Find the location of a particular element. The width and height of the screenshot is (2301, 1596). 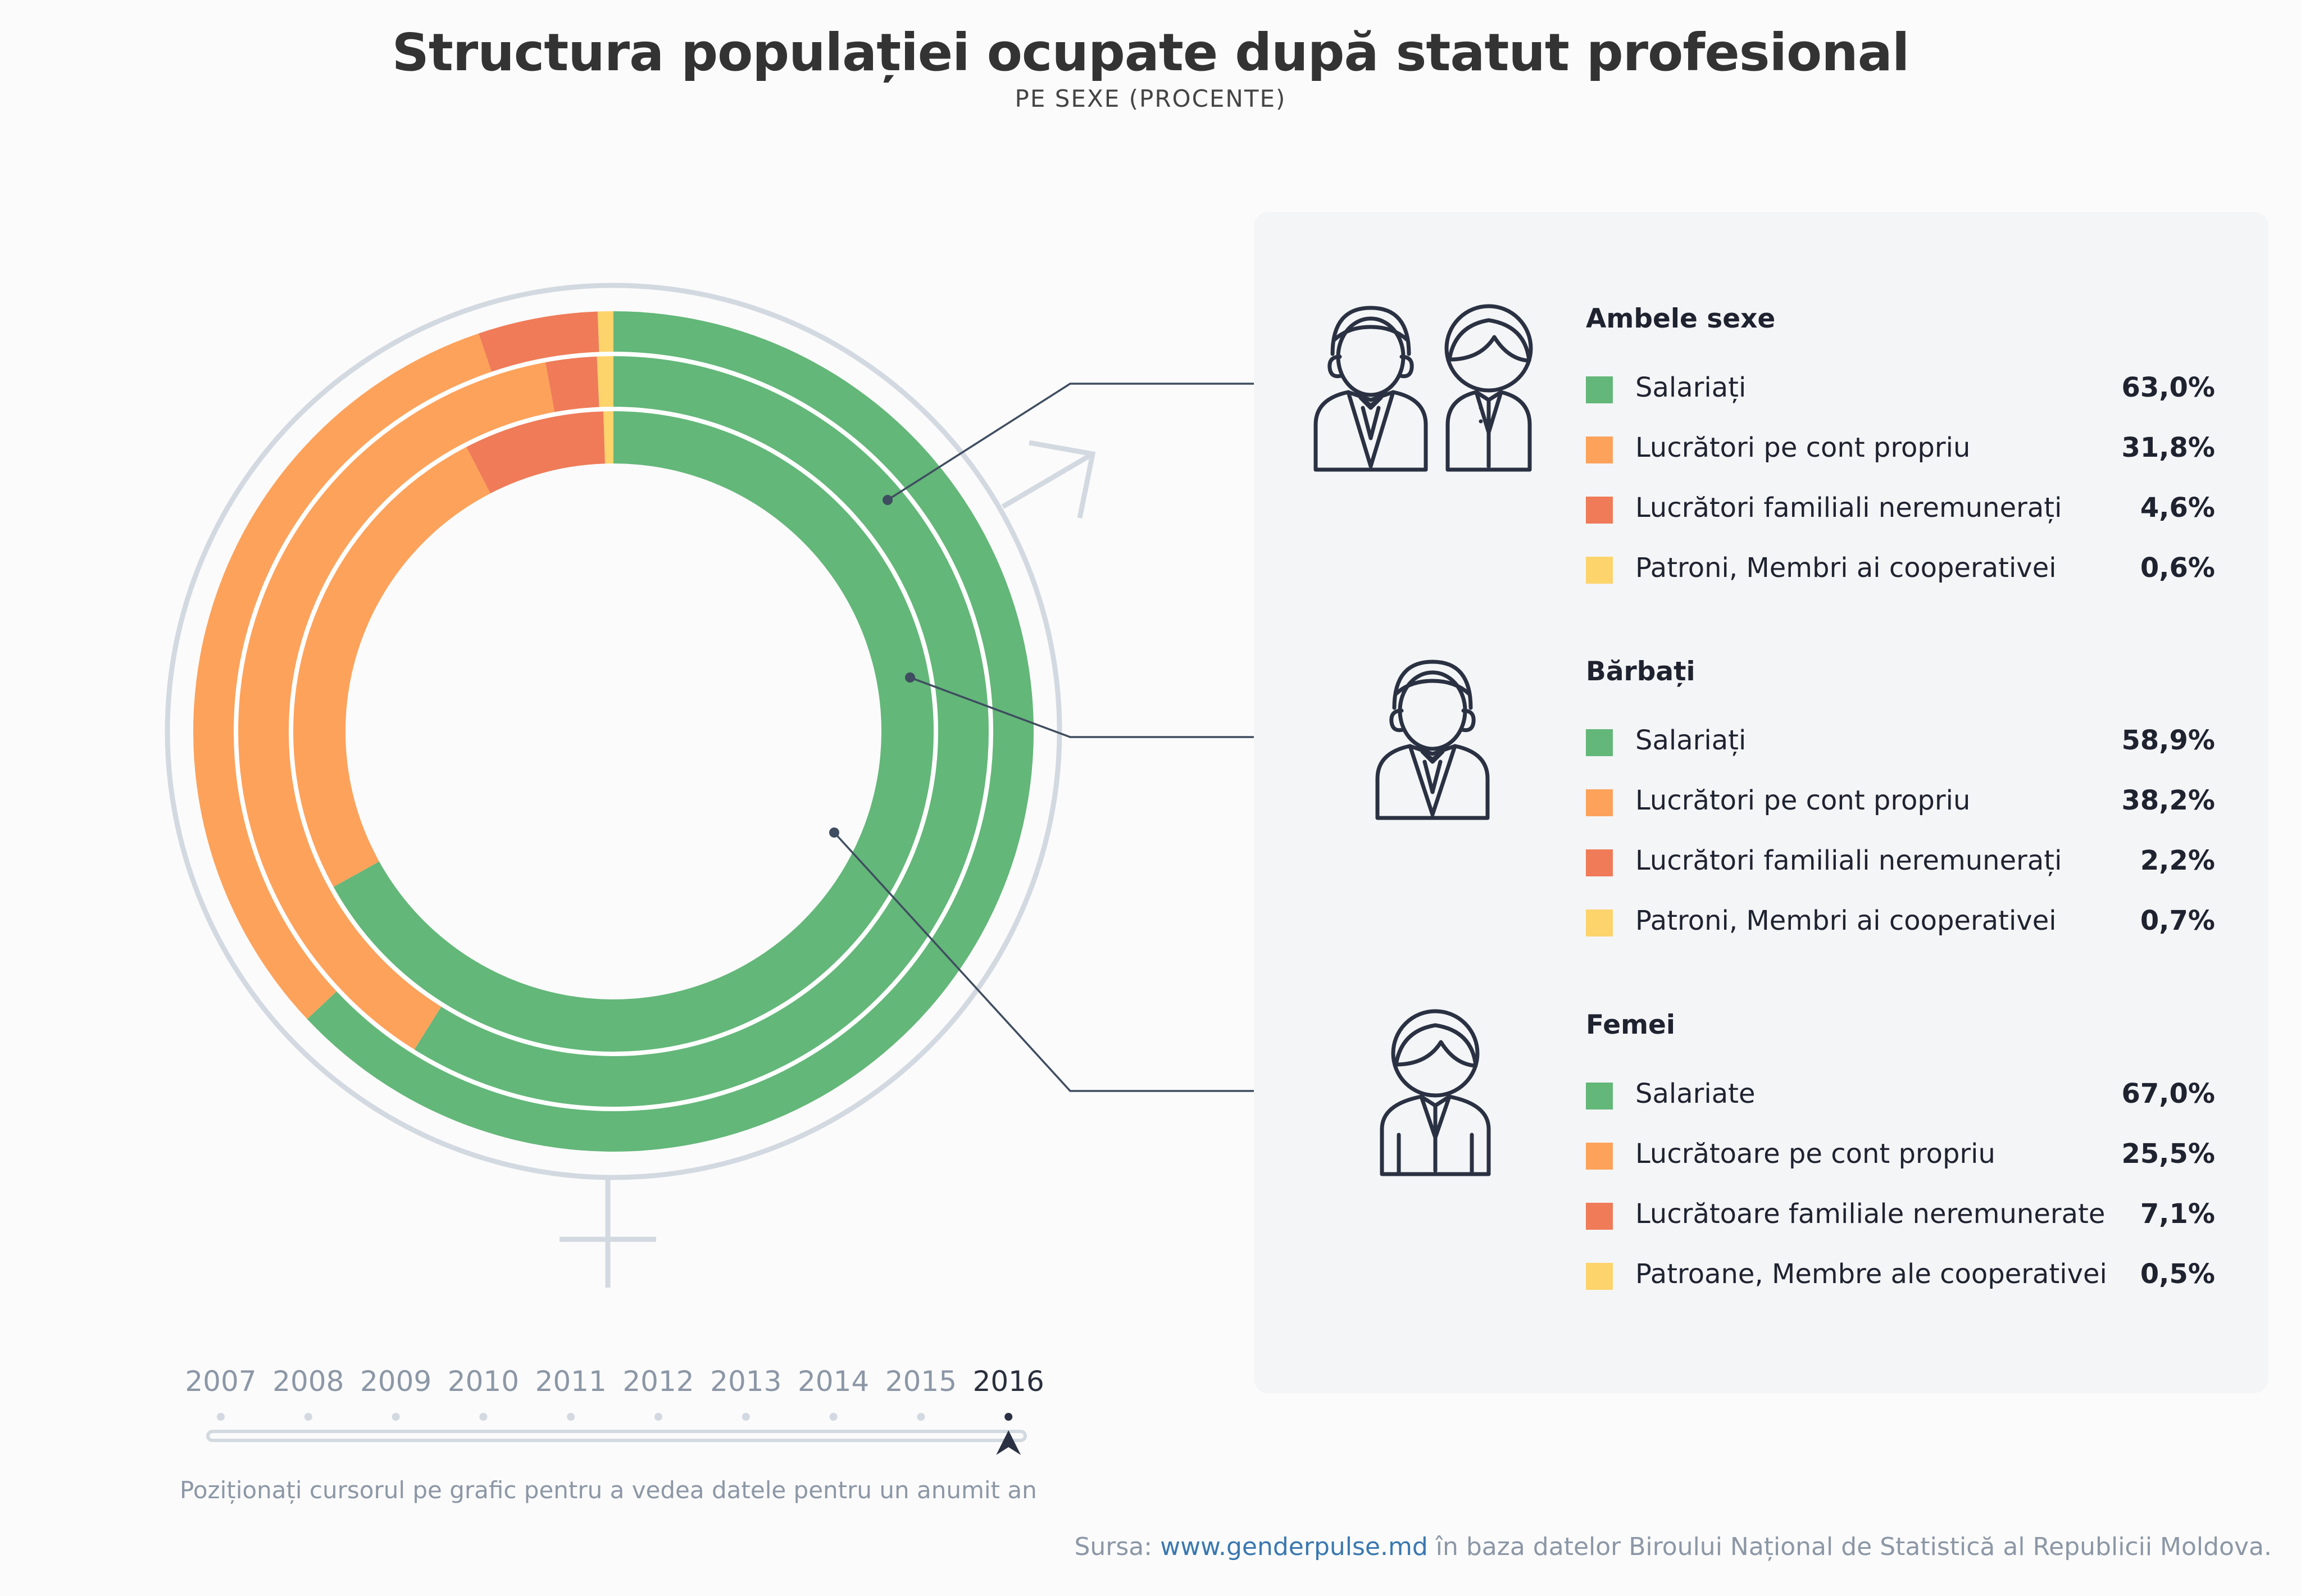

legend-row: Patroni, Membri ai cooperativei 0,7% is located at coordinates (1901, 922).